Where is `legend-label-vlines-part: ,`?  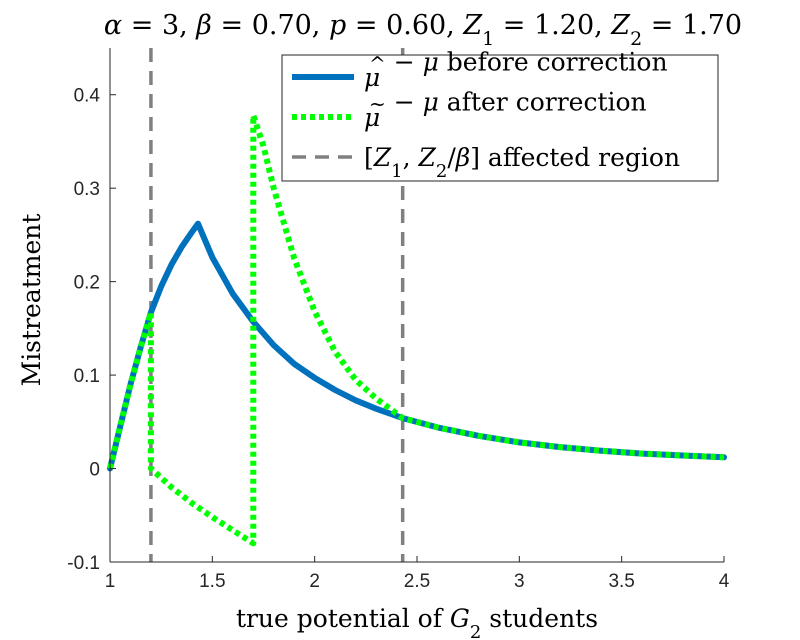
legend-label-vlines-part: , is located at coordinates (411, 157).